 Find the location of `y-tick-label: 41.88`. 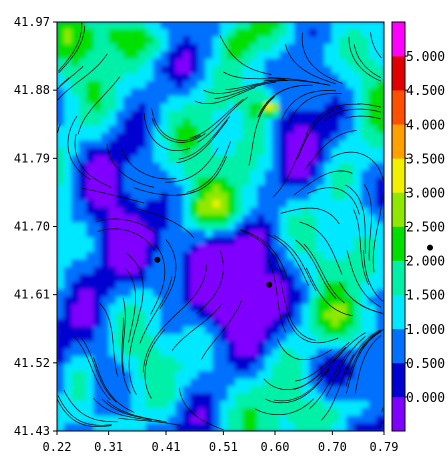

y-tick-label: 41.88 is located at coordinates (32, 90).